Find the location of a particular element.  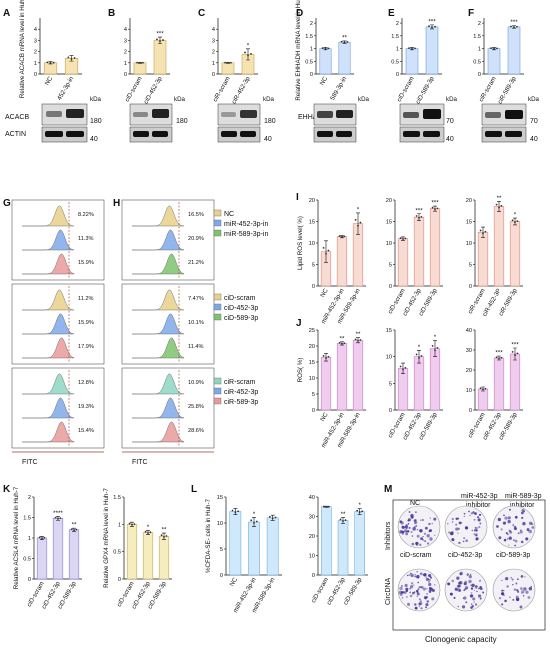

significance-label: ** is located at coordinates (343, 514).